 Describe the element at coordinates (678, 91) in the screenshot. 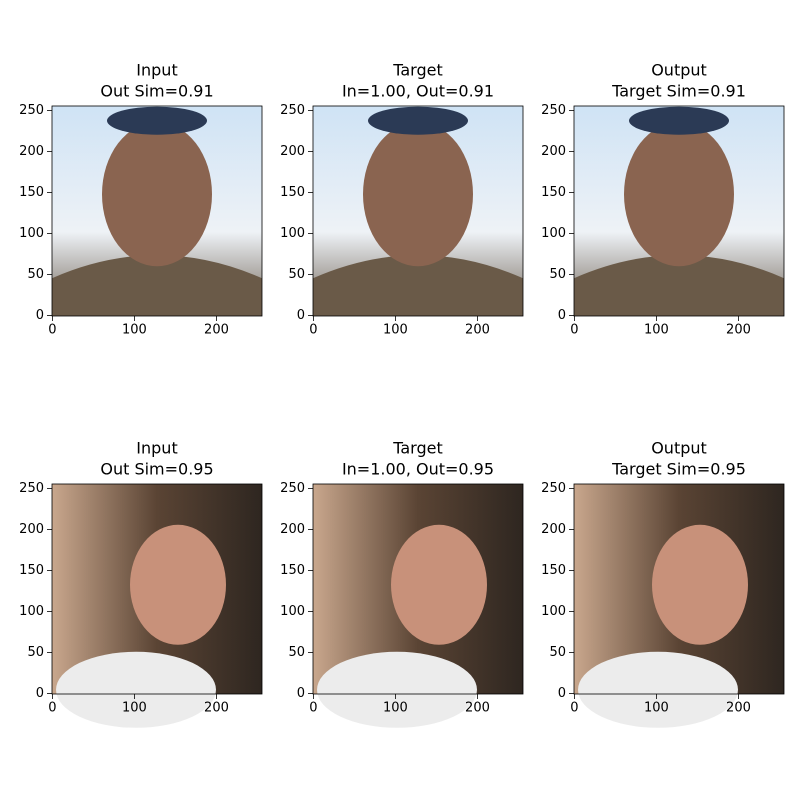

I see `subplot-title: Target Sim=0.91` at that location.